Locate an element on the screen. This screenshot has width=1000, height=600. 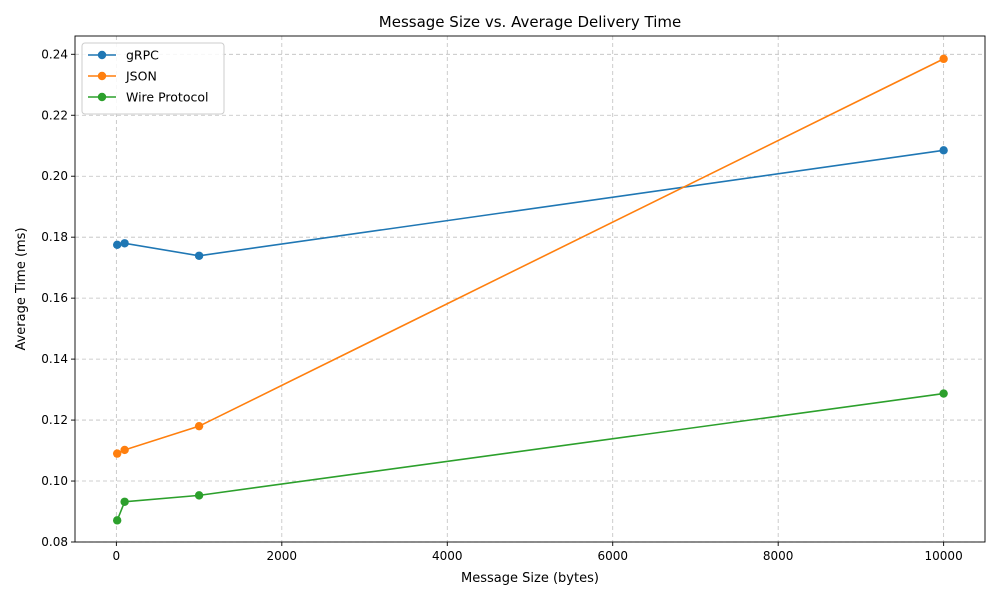
legend-label: gRPC is located at coordinates (142, 55).